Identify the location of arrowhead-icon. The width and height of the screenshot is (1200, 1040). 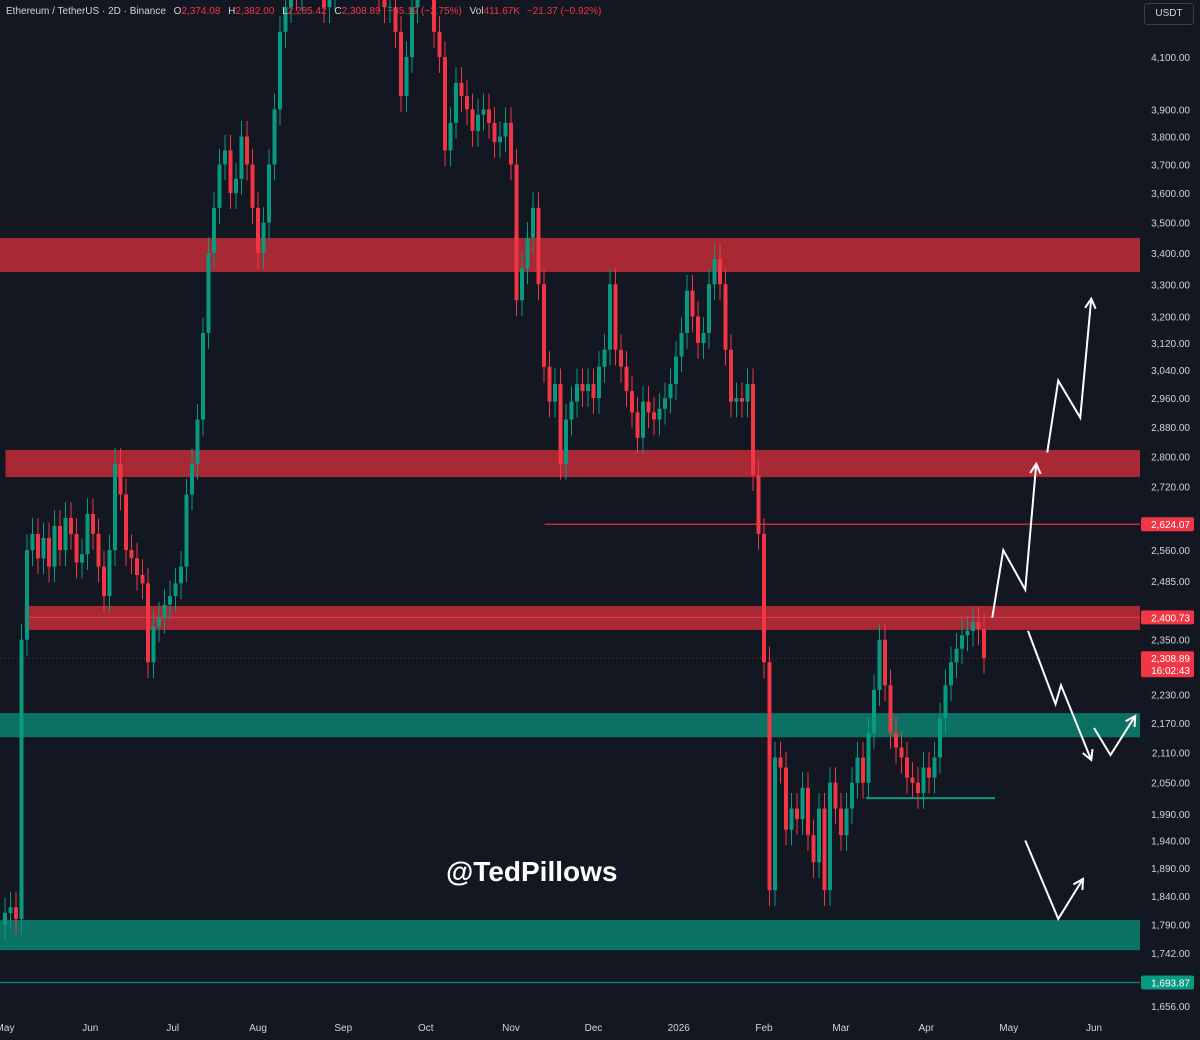
(1090, 303).